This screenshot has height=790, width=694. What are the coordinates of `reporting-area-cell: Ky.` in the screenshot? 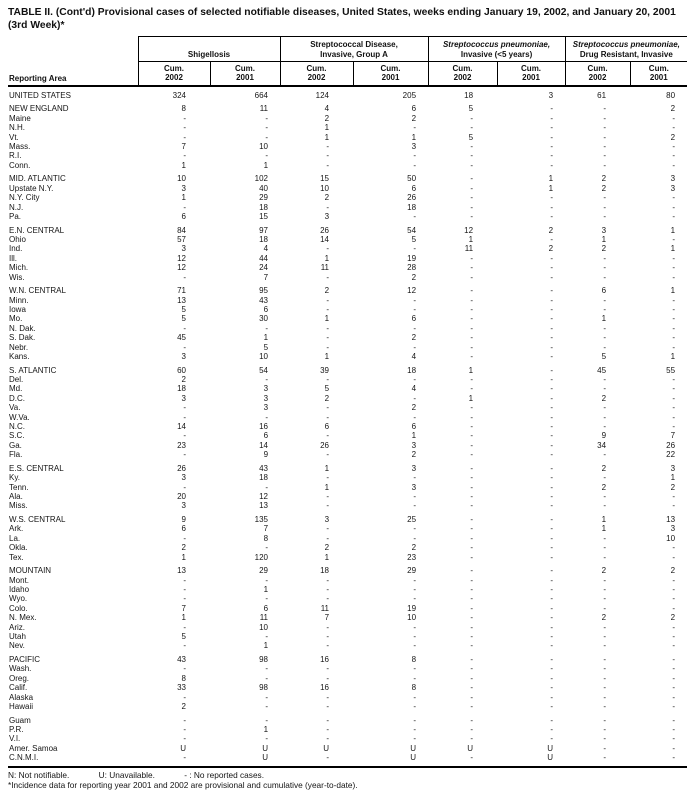 It's located at (14, 478).